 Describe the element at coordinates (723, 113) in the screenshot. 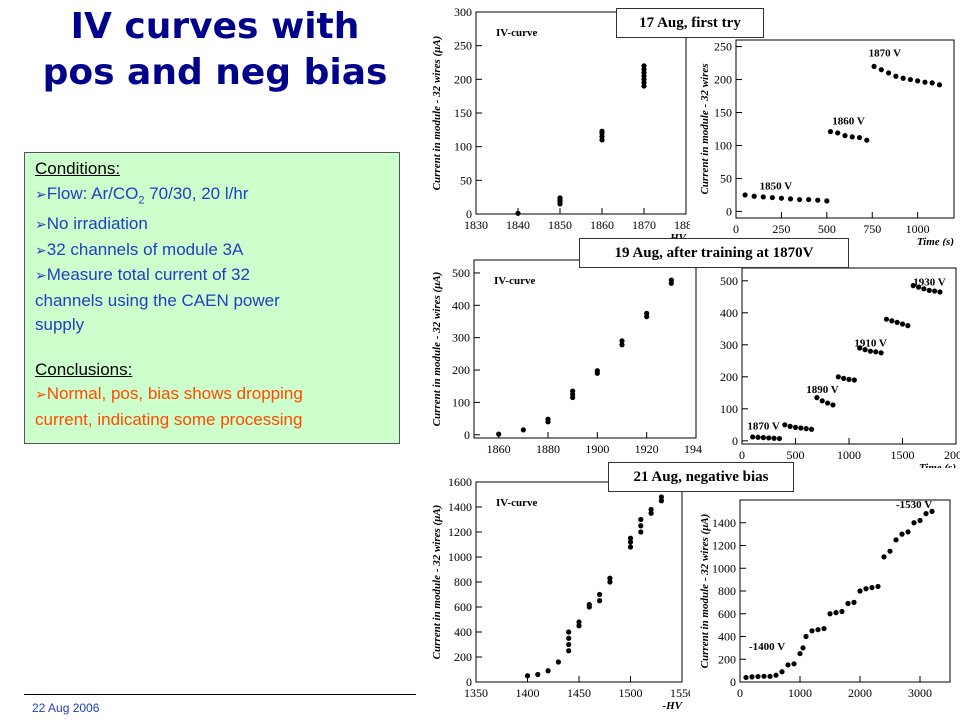

I see `y-tick-label: 150` at that location.